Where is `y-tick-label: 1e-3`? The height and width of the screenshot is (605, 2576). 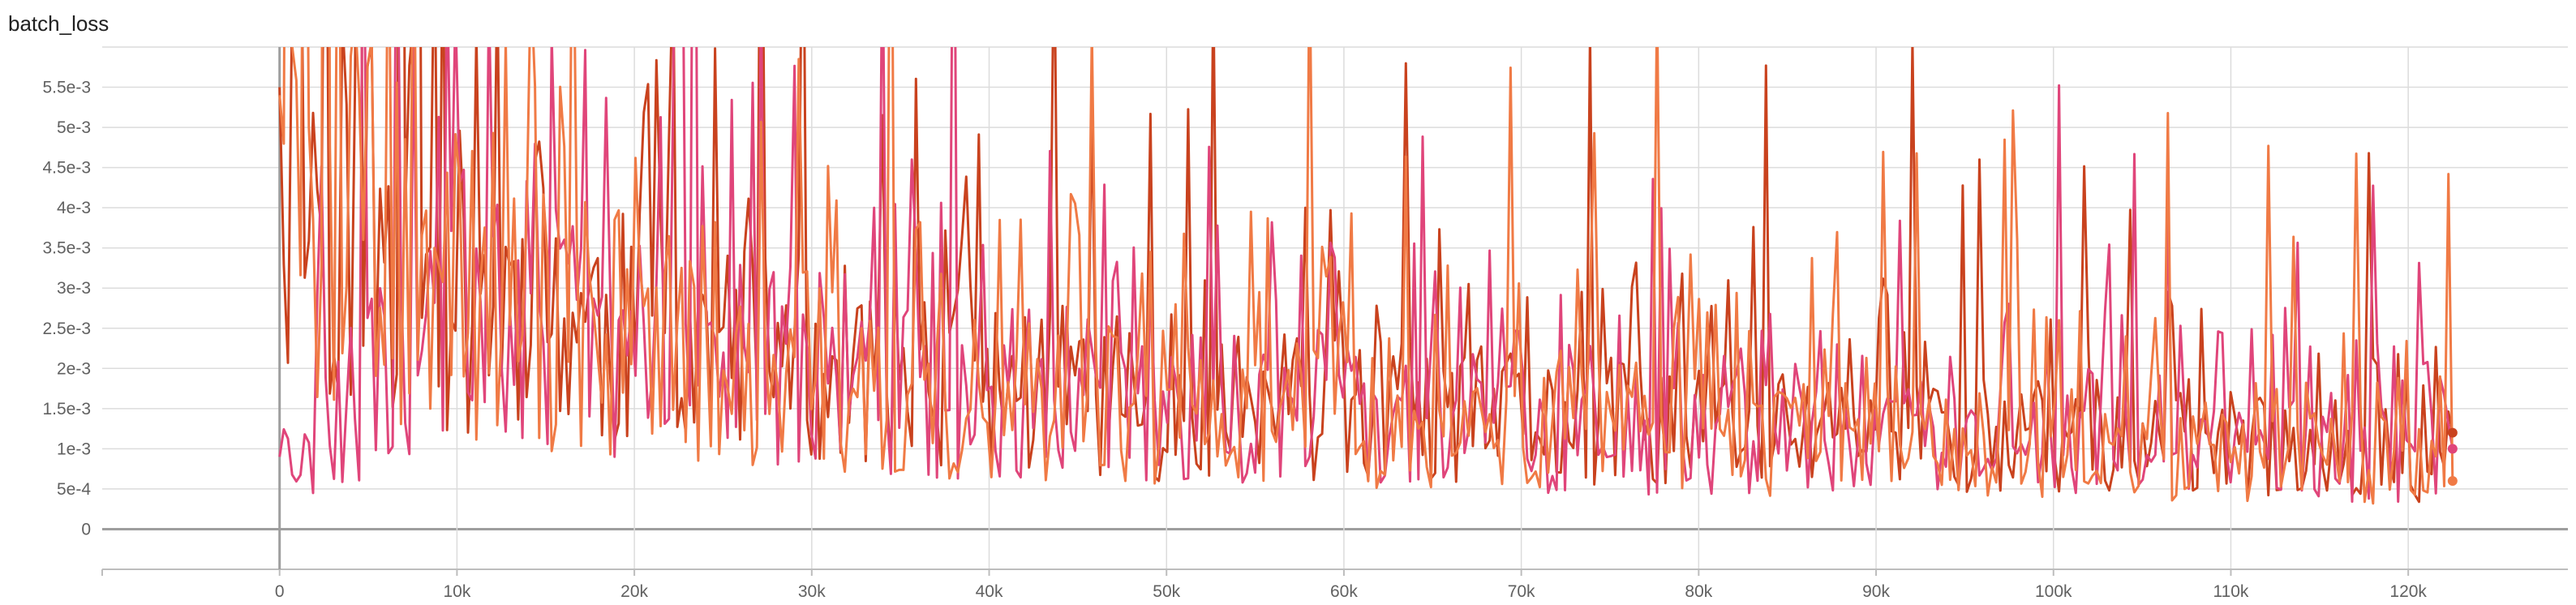 y-tick-label: 1e-3 is located at coordinates (74, 449).